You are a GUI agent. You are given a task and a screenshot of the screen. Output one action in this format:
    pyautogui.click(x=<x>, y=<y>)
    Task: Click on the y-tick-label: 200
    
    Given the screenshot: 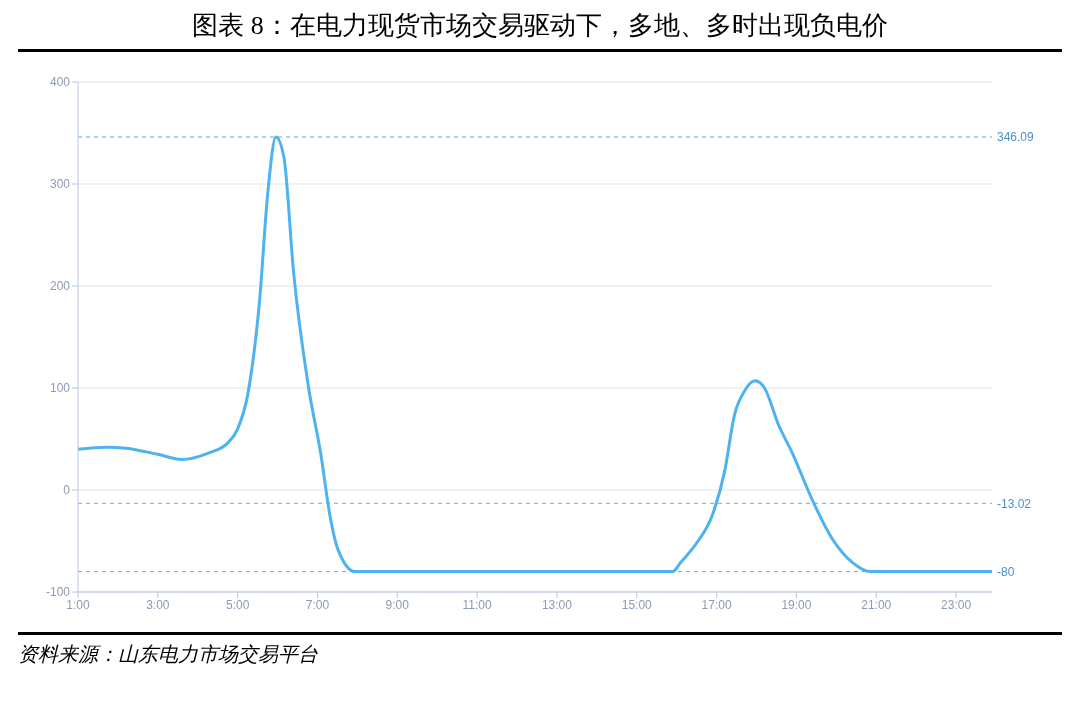 What is the action you would take?
    pyautogui.click(x=60, y=286)
    